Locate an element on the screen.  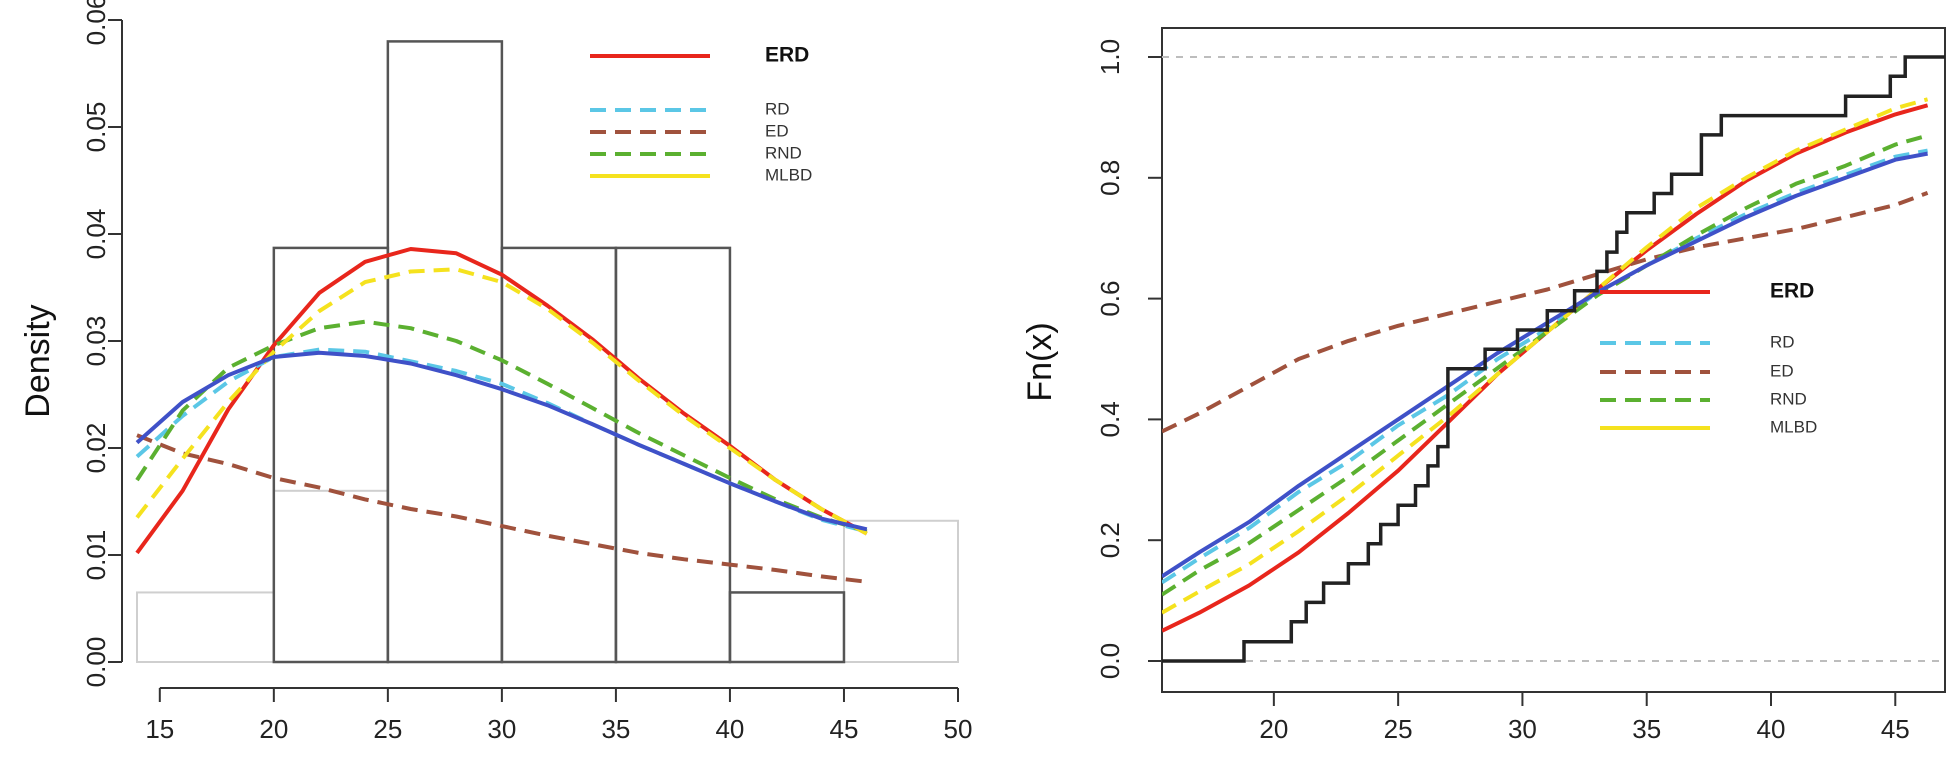
x-tick-label-1: 20 is located at coordinates (273, 729).